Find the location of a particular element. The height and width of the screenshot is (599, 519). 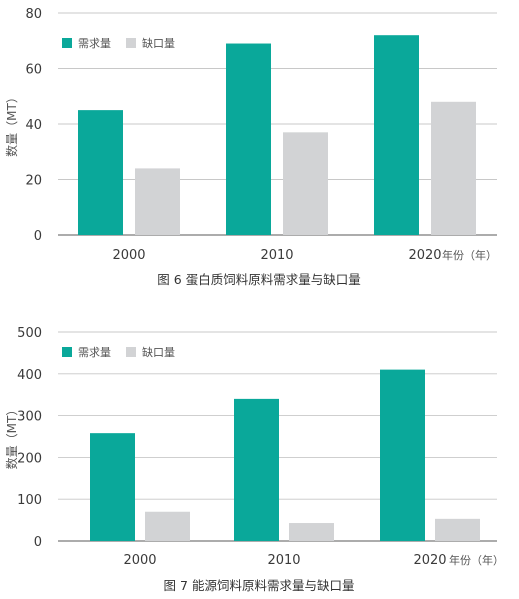

y-tick-label: 60 is located at coordinates (33, 70).